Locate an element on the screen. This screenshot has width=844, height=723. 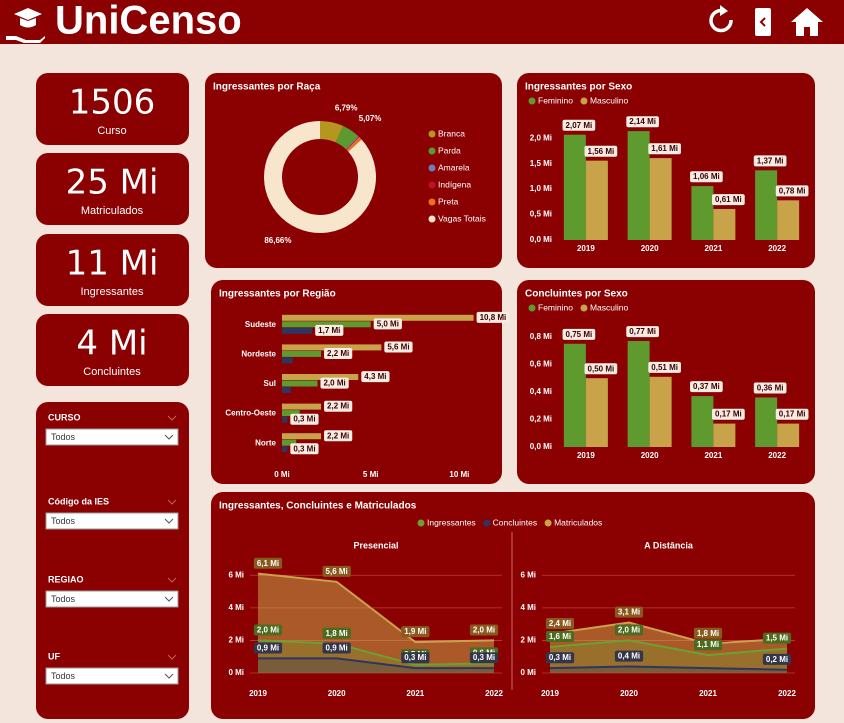
legend-label: Ingressantes is located at coordinates (451, 522).